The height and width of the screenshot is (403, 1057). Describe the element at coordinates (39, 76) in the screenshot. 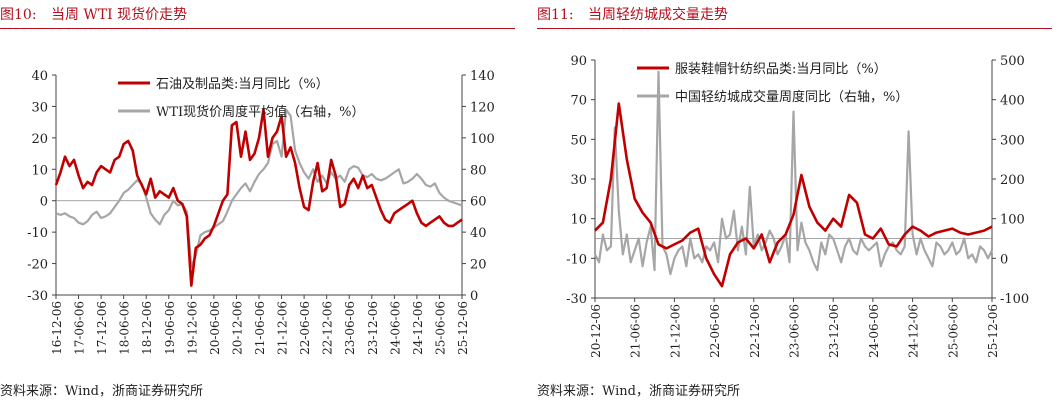

I see `y-left-tick-label: 40` at that location.